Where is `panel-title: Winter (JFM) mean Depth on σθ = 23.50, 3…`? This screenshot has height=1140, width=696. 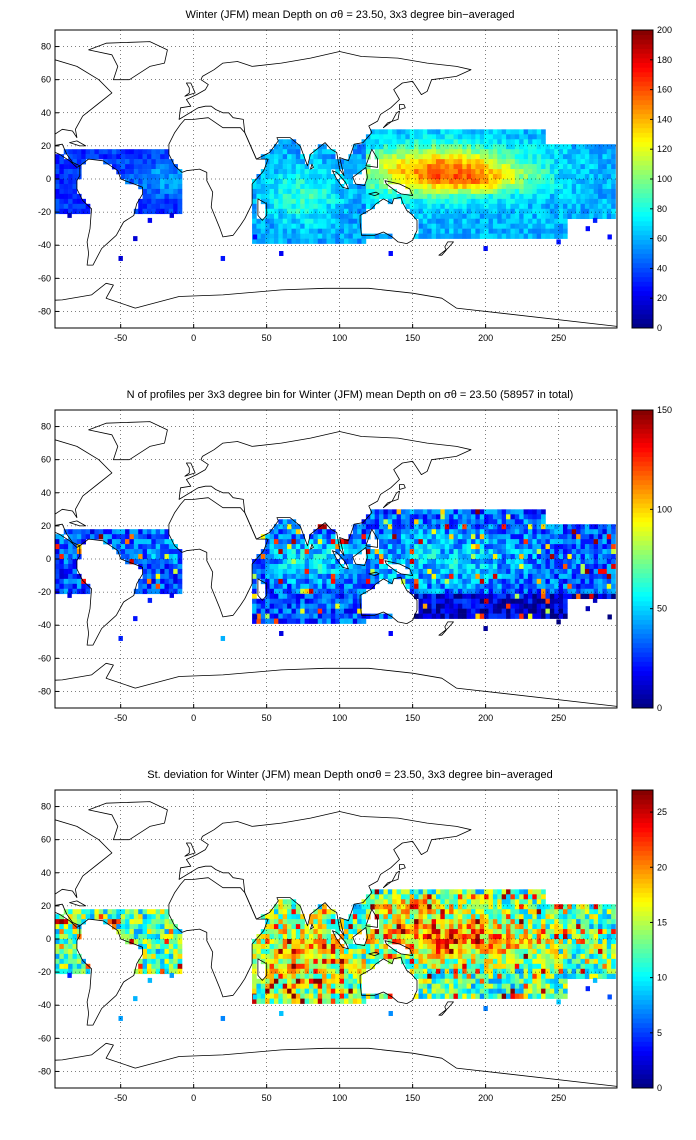
panel-title: Winter (JFM) mean Depth on σθ = 23.50, 3… is located at coordinates (349, 15).